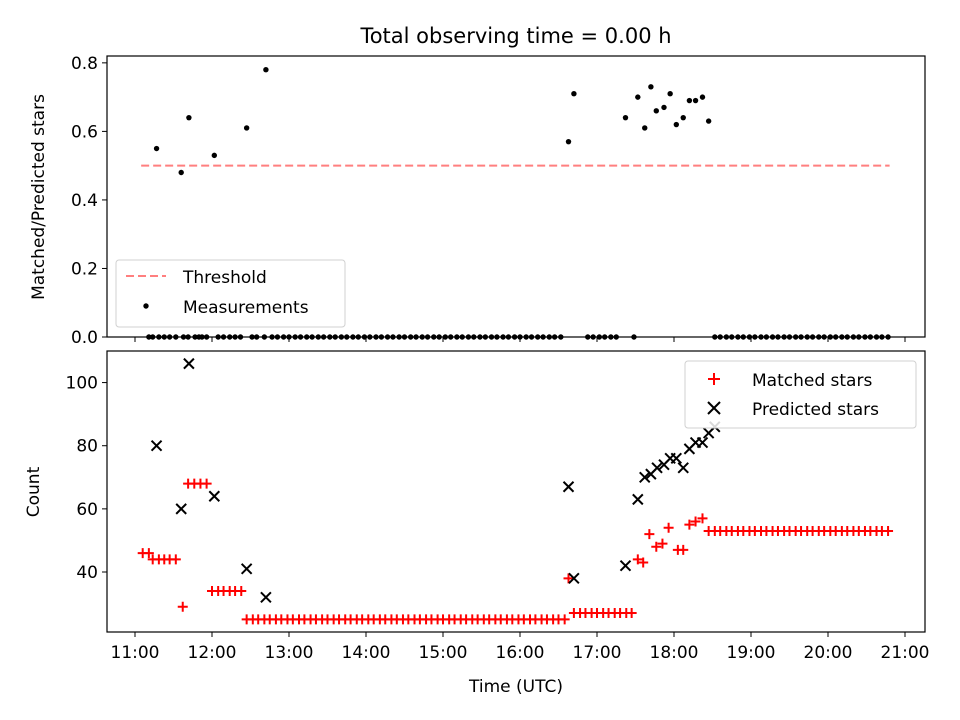 The image size is (960, 720). I want to click on top-legend: Threshold Measurements, so click(230, 293).